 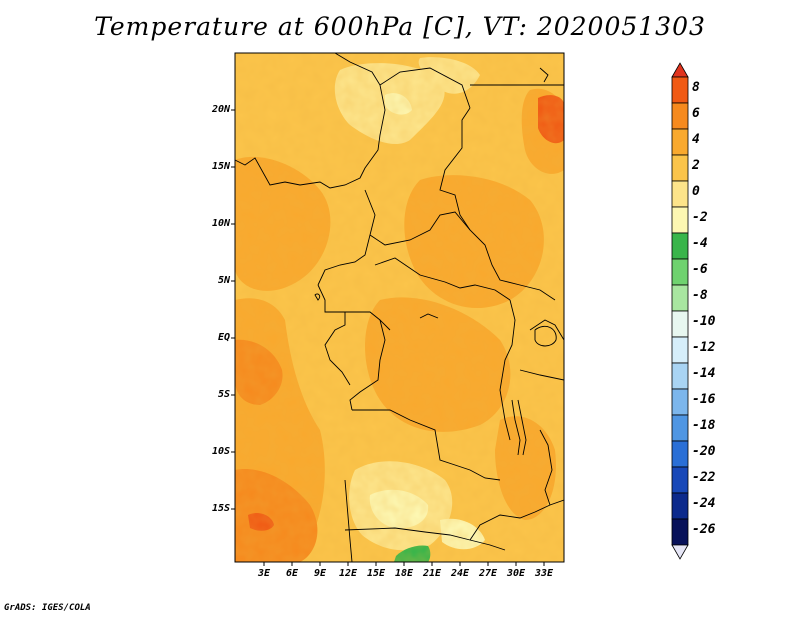 I want to click on colorbar-top-arrow, so click(x=680, y=70).